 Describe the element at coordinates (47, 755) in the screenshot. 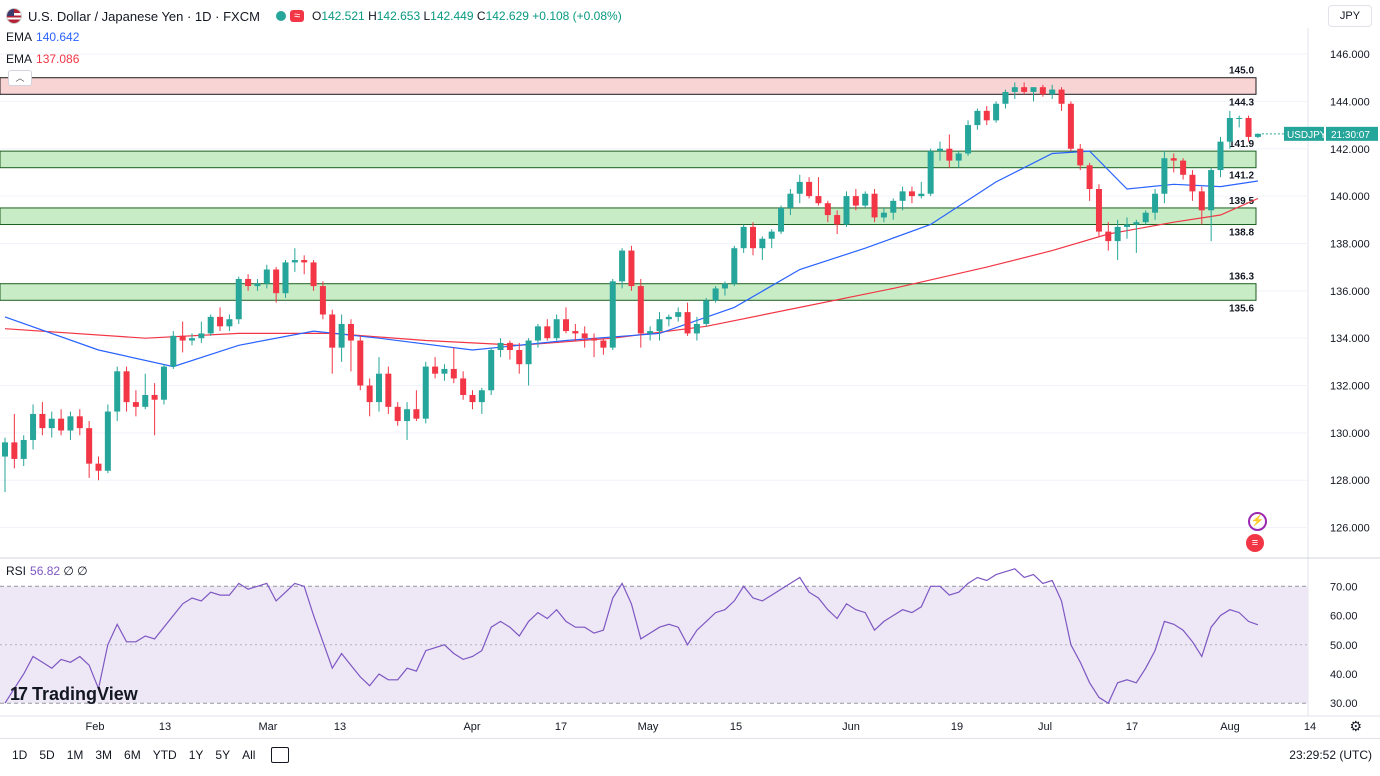

I see `tf-5d: 5D` at that location.